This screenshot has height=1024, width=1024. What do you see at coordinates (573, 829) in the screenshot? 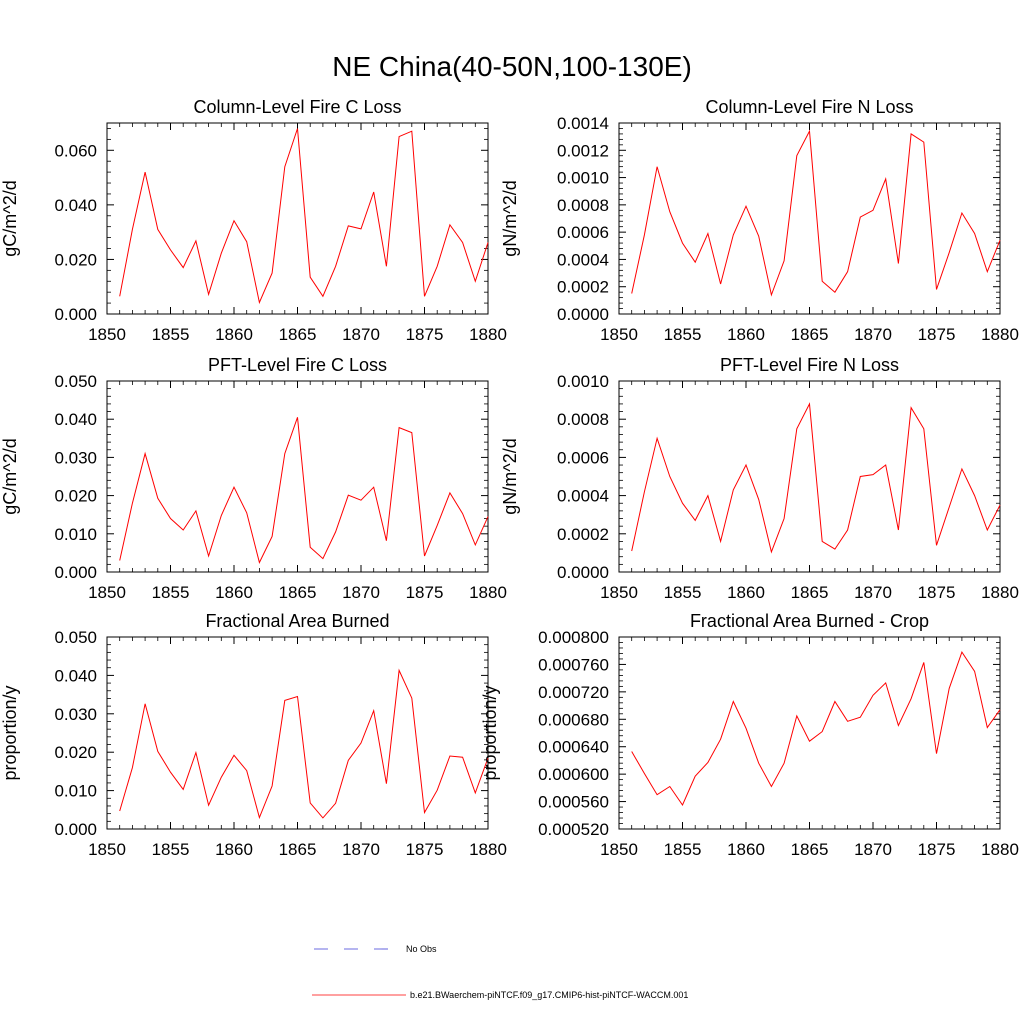
I see `y-tick-label: 0.000520` at bounding box center [573, 829].